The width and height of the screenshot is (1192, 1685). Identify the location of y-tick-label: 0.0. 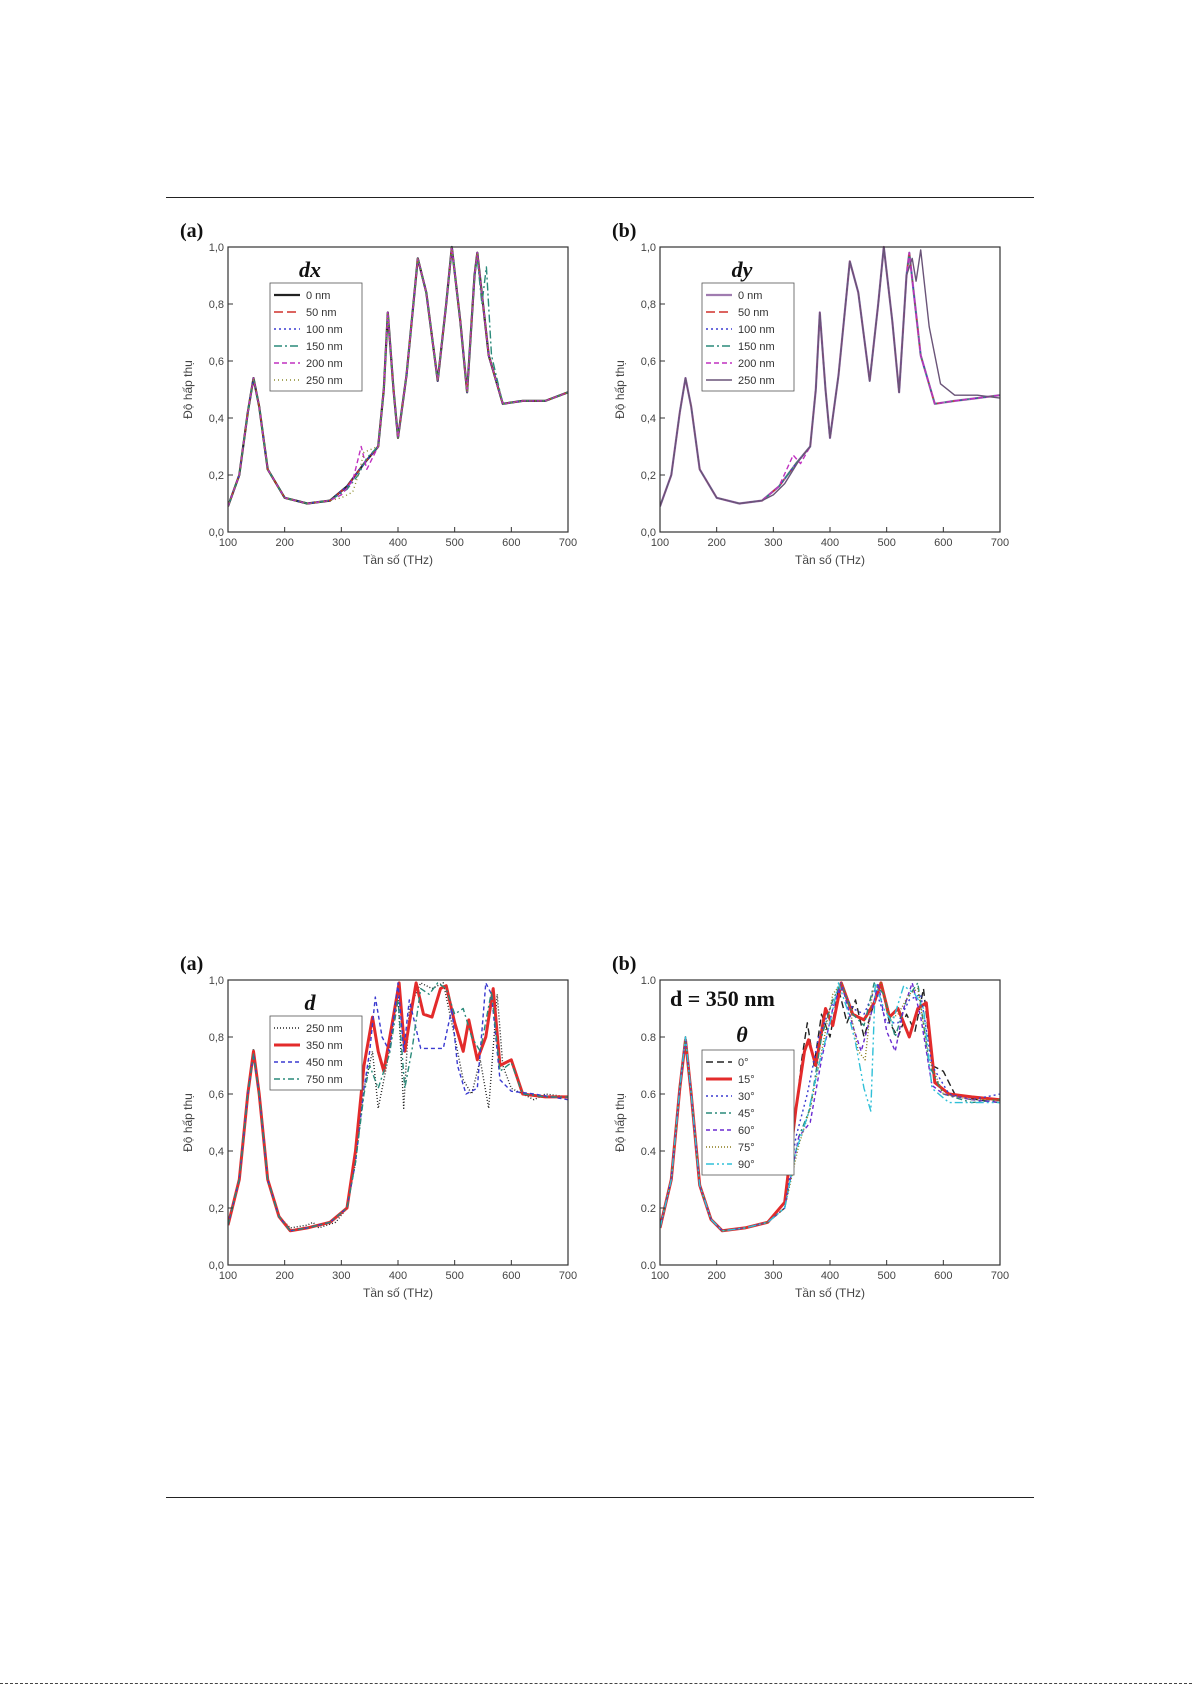
(648, 1266).